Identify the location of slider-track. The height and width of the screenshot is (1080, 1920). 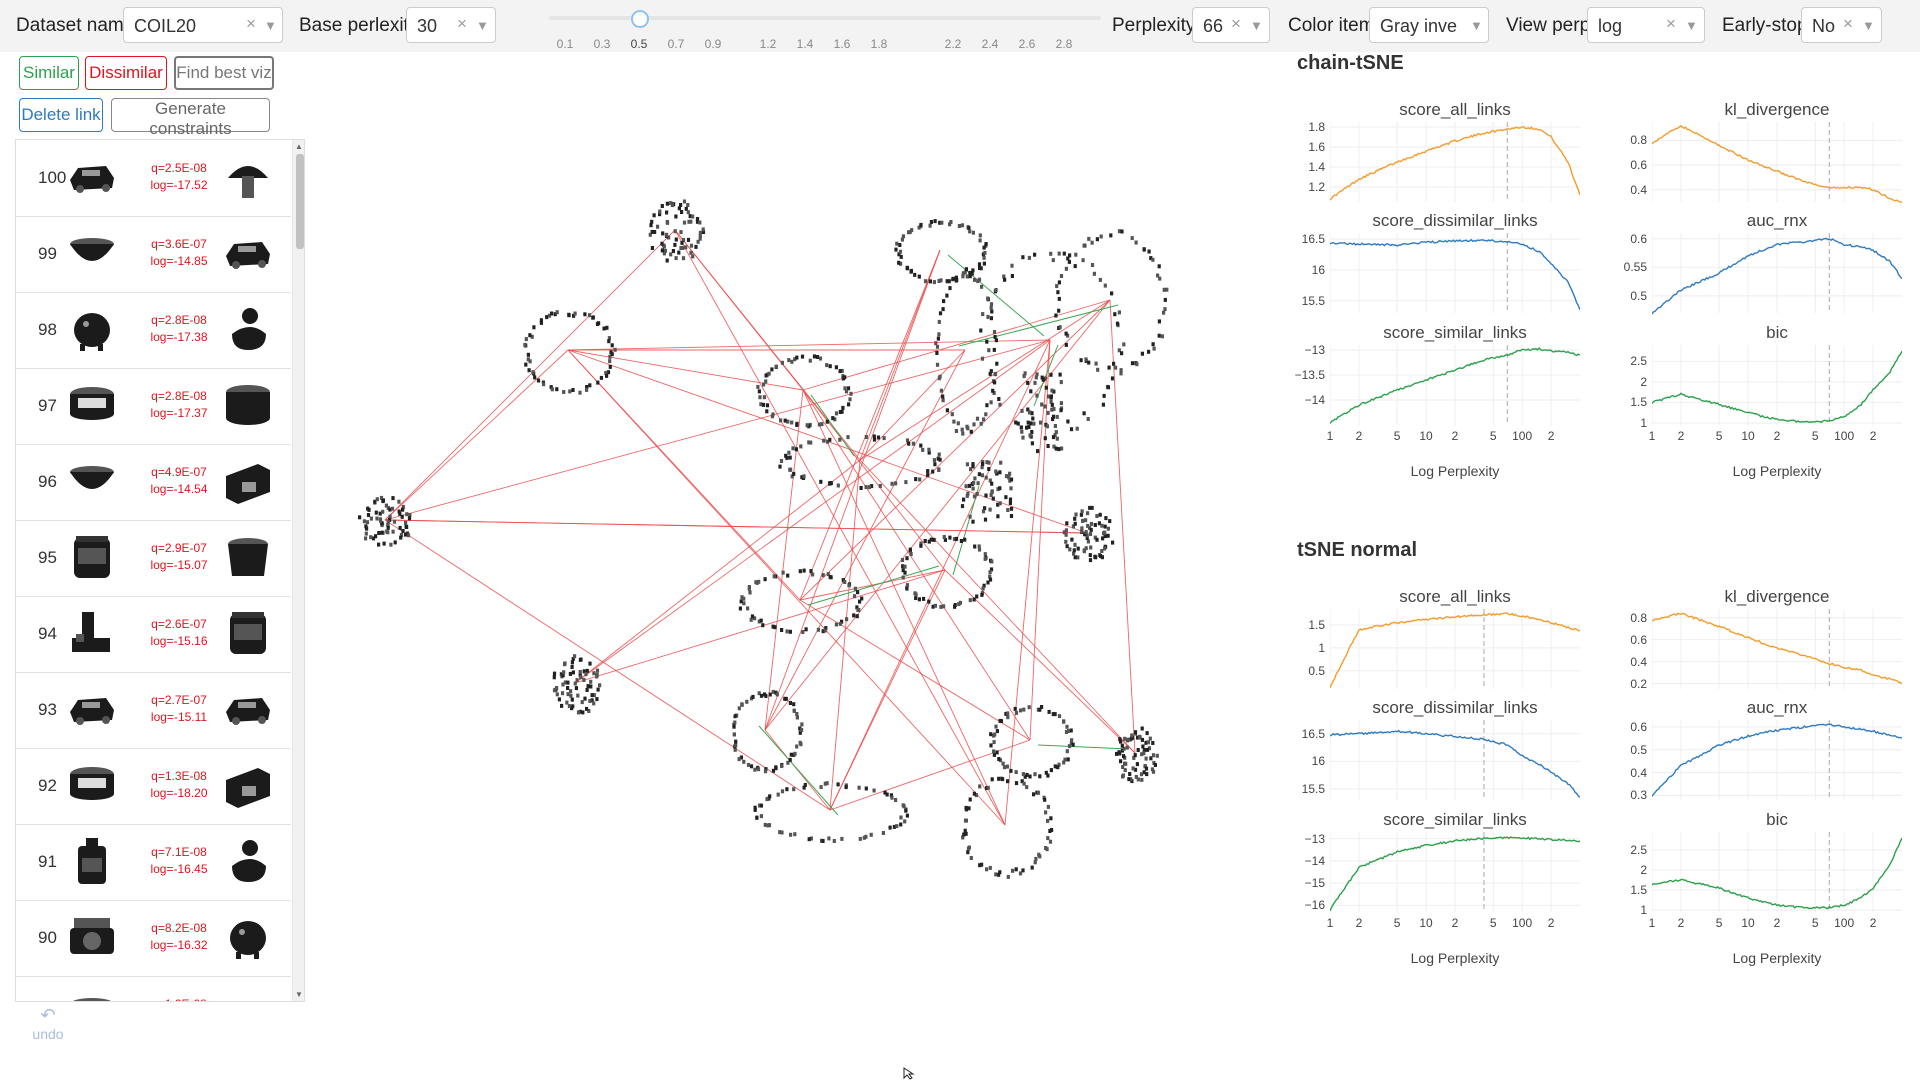
(825, 18).